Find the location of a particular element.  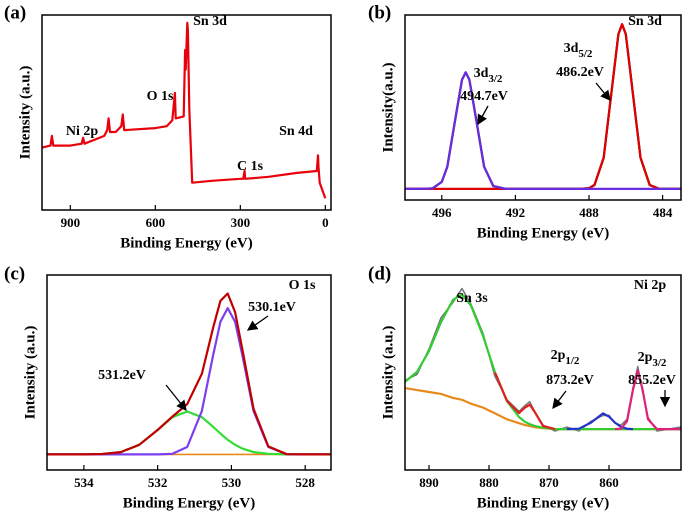

annotation: 530.1eV is located at coordinates (272, 307).